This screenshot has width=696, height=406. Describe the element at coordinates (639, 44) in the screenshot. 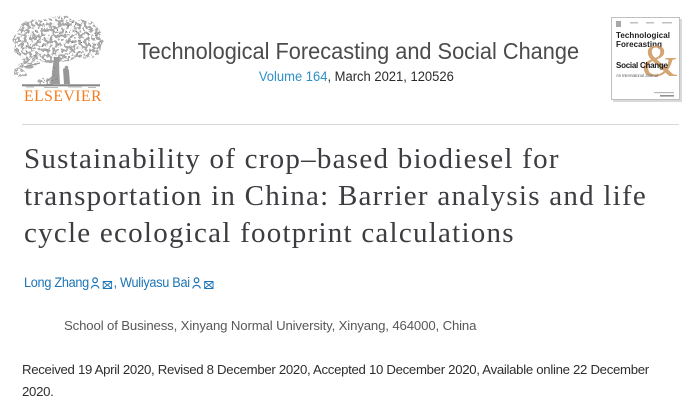

I see `svg-text: Forecasting` at that location.